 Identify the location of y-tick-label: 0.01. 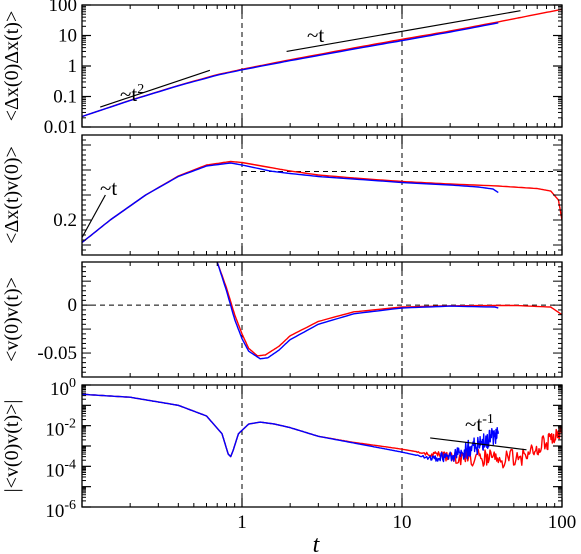
(60, 127).